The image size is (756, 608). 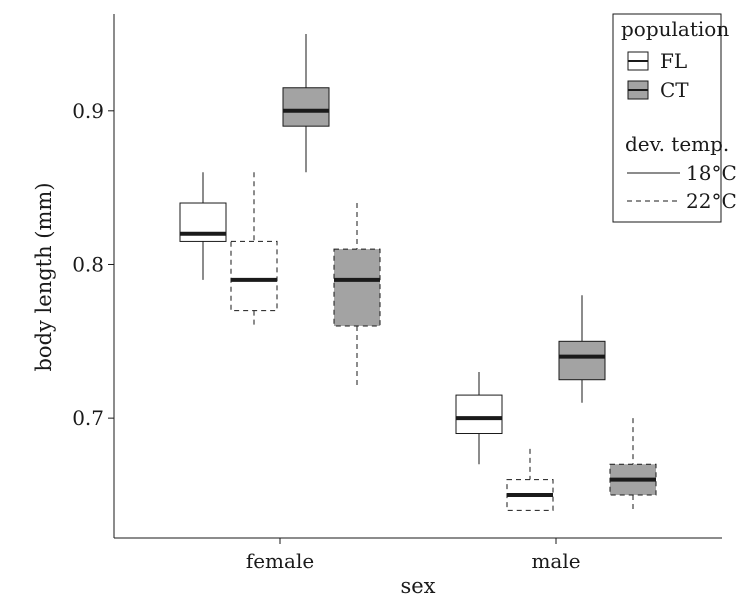 I want to click on legend-linetype-title: dev. temp., so click(x=677, y=144).